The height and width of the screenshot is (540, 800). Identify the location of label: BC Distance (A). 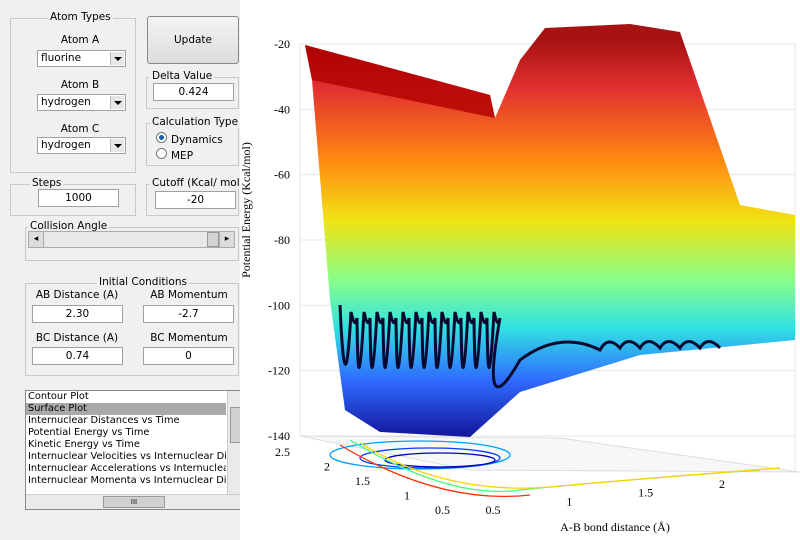
(77, 338).